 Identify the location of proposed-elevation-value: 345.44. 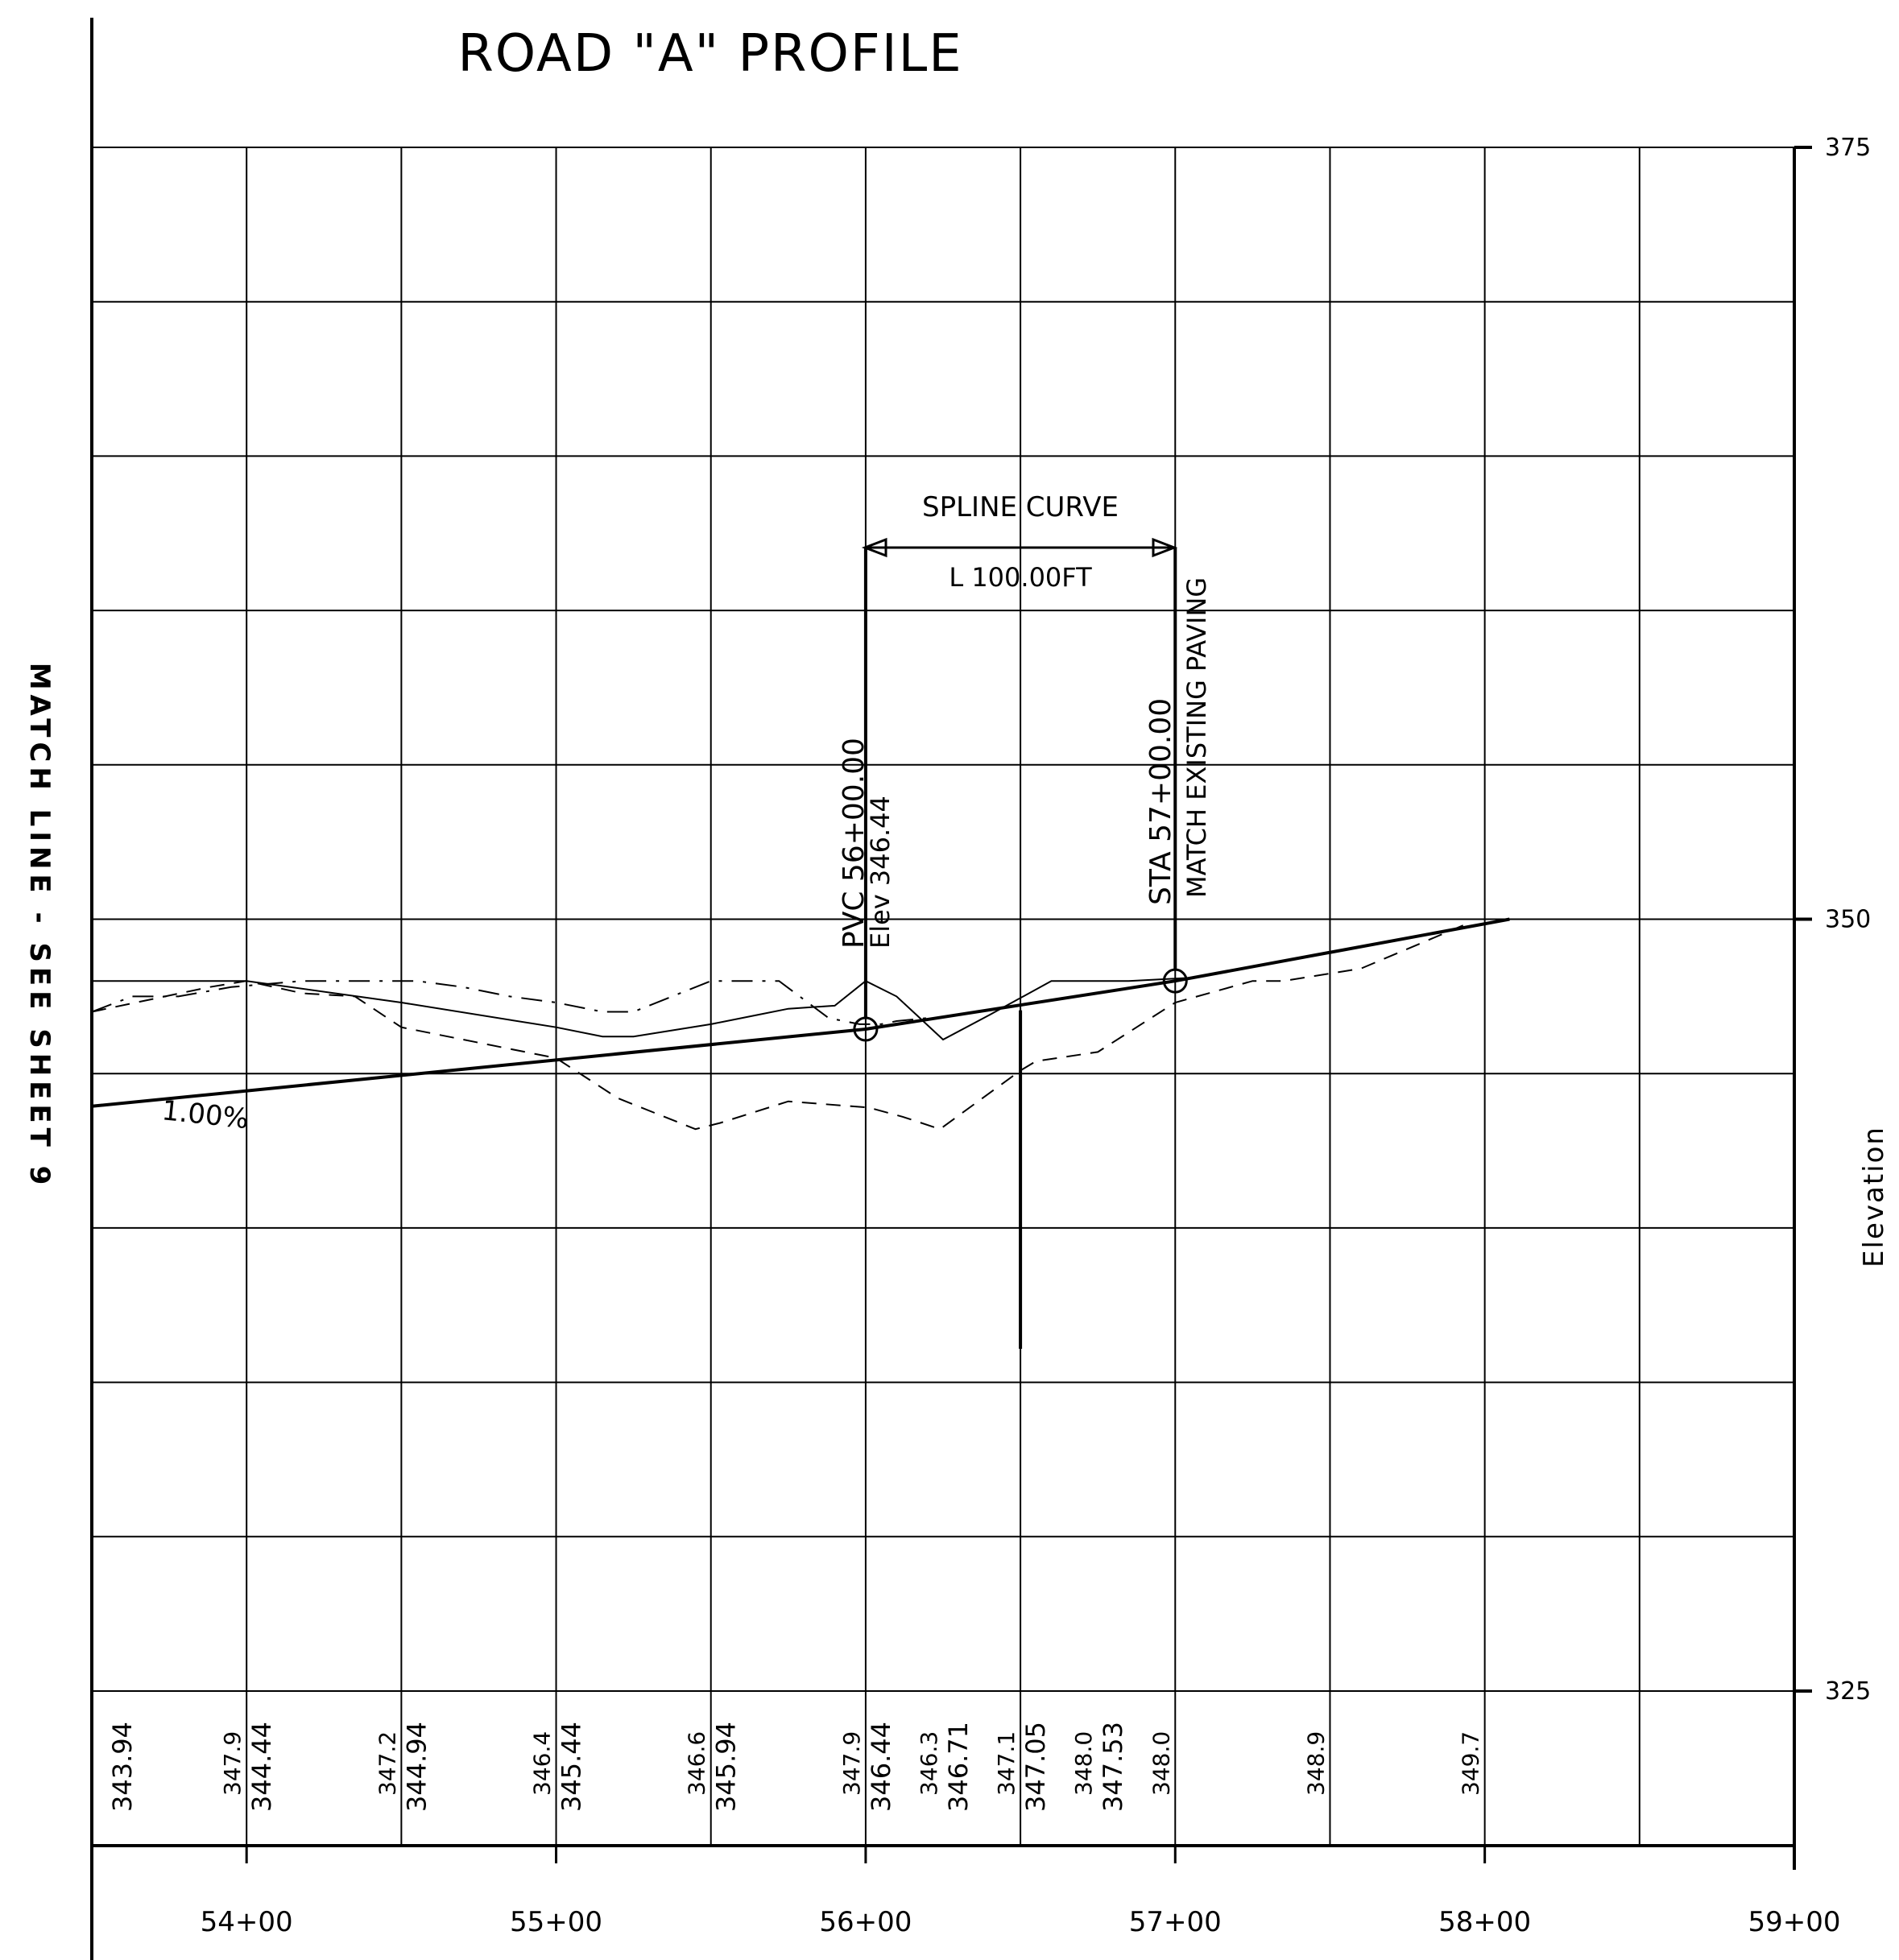
(571, 1767).